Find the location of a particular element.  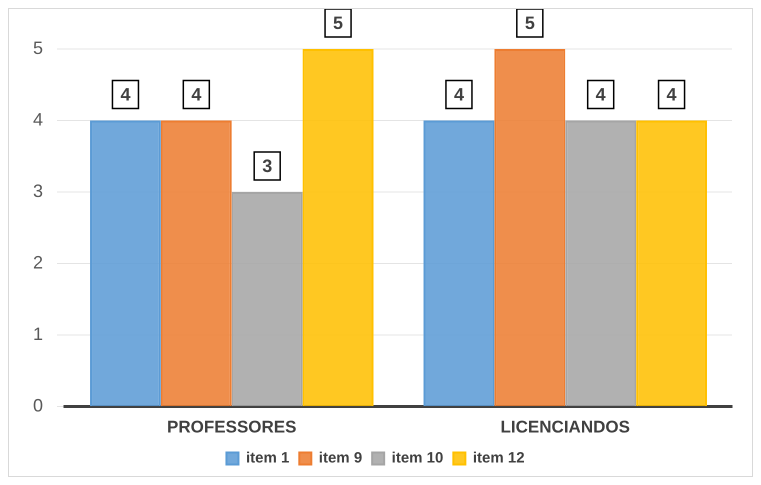

legend-label: item 12 is located at coordinates (498, 458).